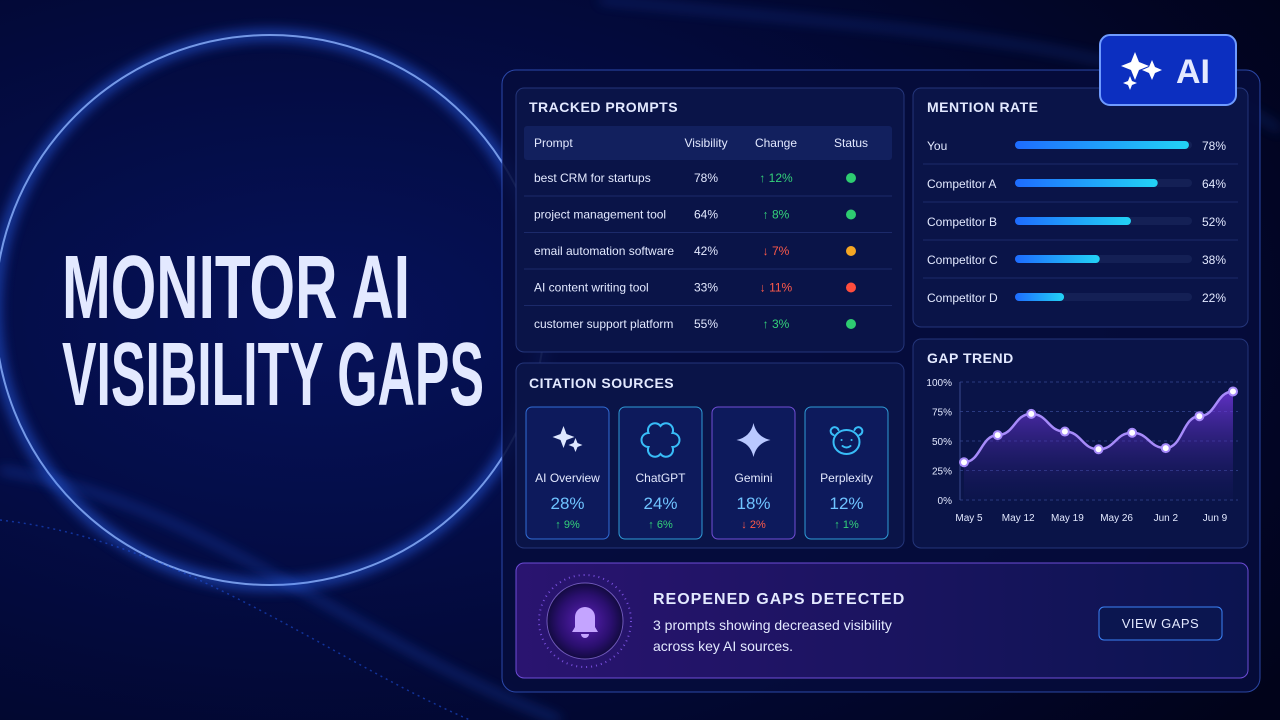 The image size is (1280, 720). What do you see at coordinates (567, 503) in the screenshot?
I see `source-share: 28%` at bounding box center [567, 503].